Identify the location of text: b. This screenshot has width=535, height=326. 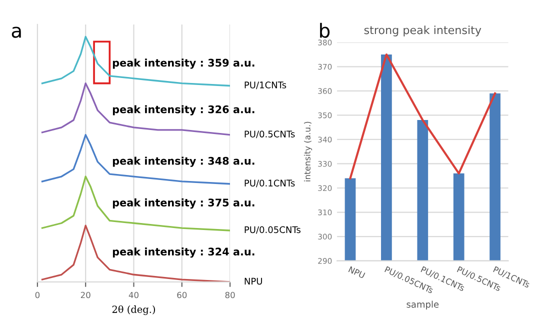
(325, 30).